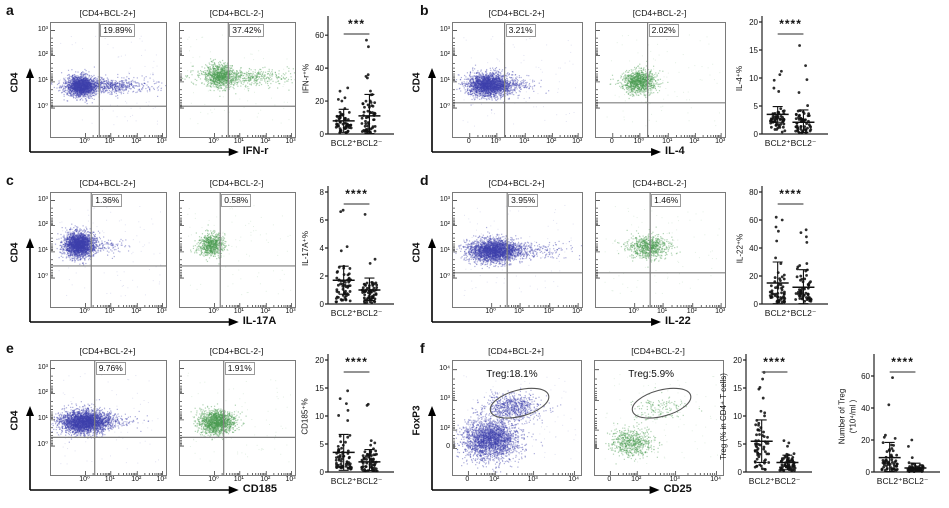  I want to click on flow-plot-box: 37.42%, so click(237, 80).